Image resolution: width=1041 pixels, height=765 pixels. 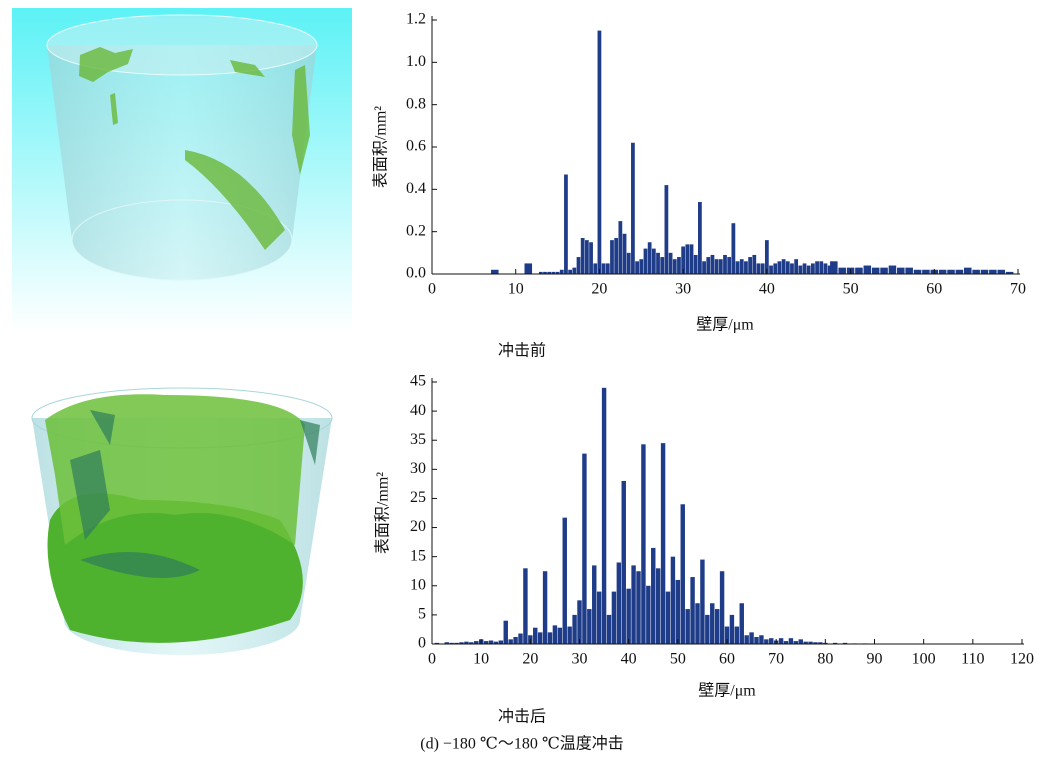 I want to click on y-tick-label: 15, so click(x=418, y=555).